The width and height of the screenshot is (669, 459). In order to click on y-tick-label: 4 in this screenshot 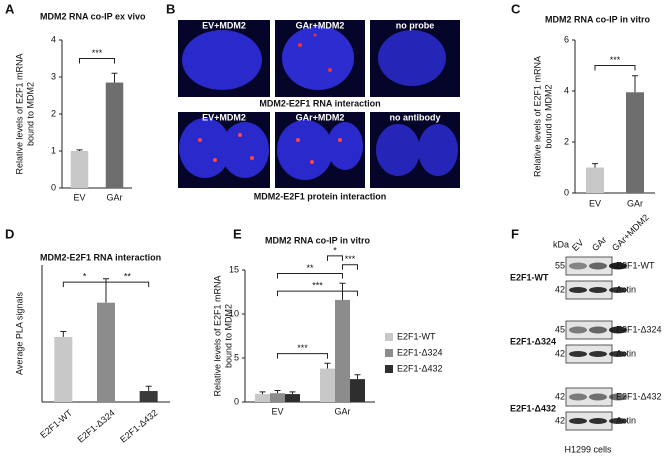, I will do `click(566, 90)`.